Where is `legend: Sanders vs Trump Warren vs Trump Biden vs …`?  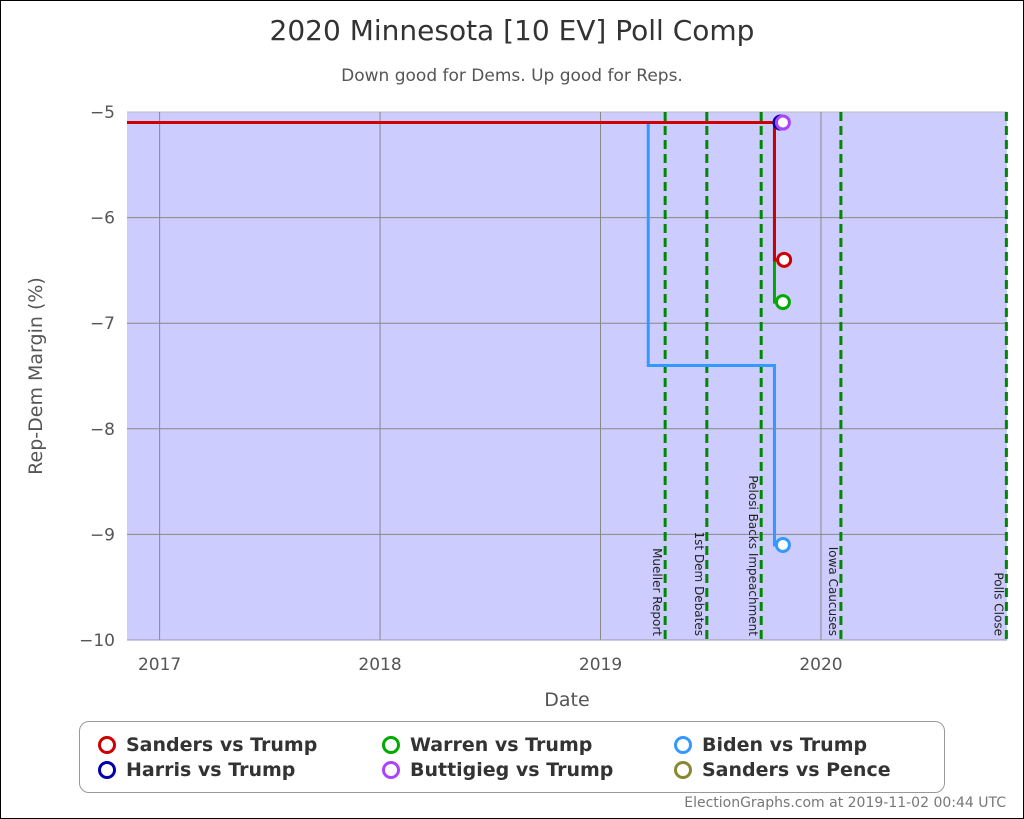
legend: Sanders vs Trump Warren vs Trump Biden vs … is located at coordinates (512, 757).